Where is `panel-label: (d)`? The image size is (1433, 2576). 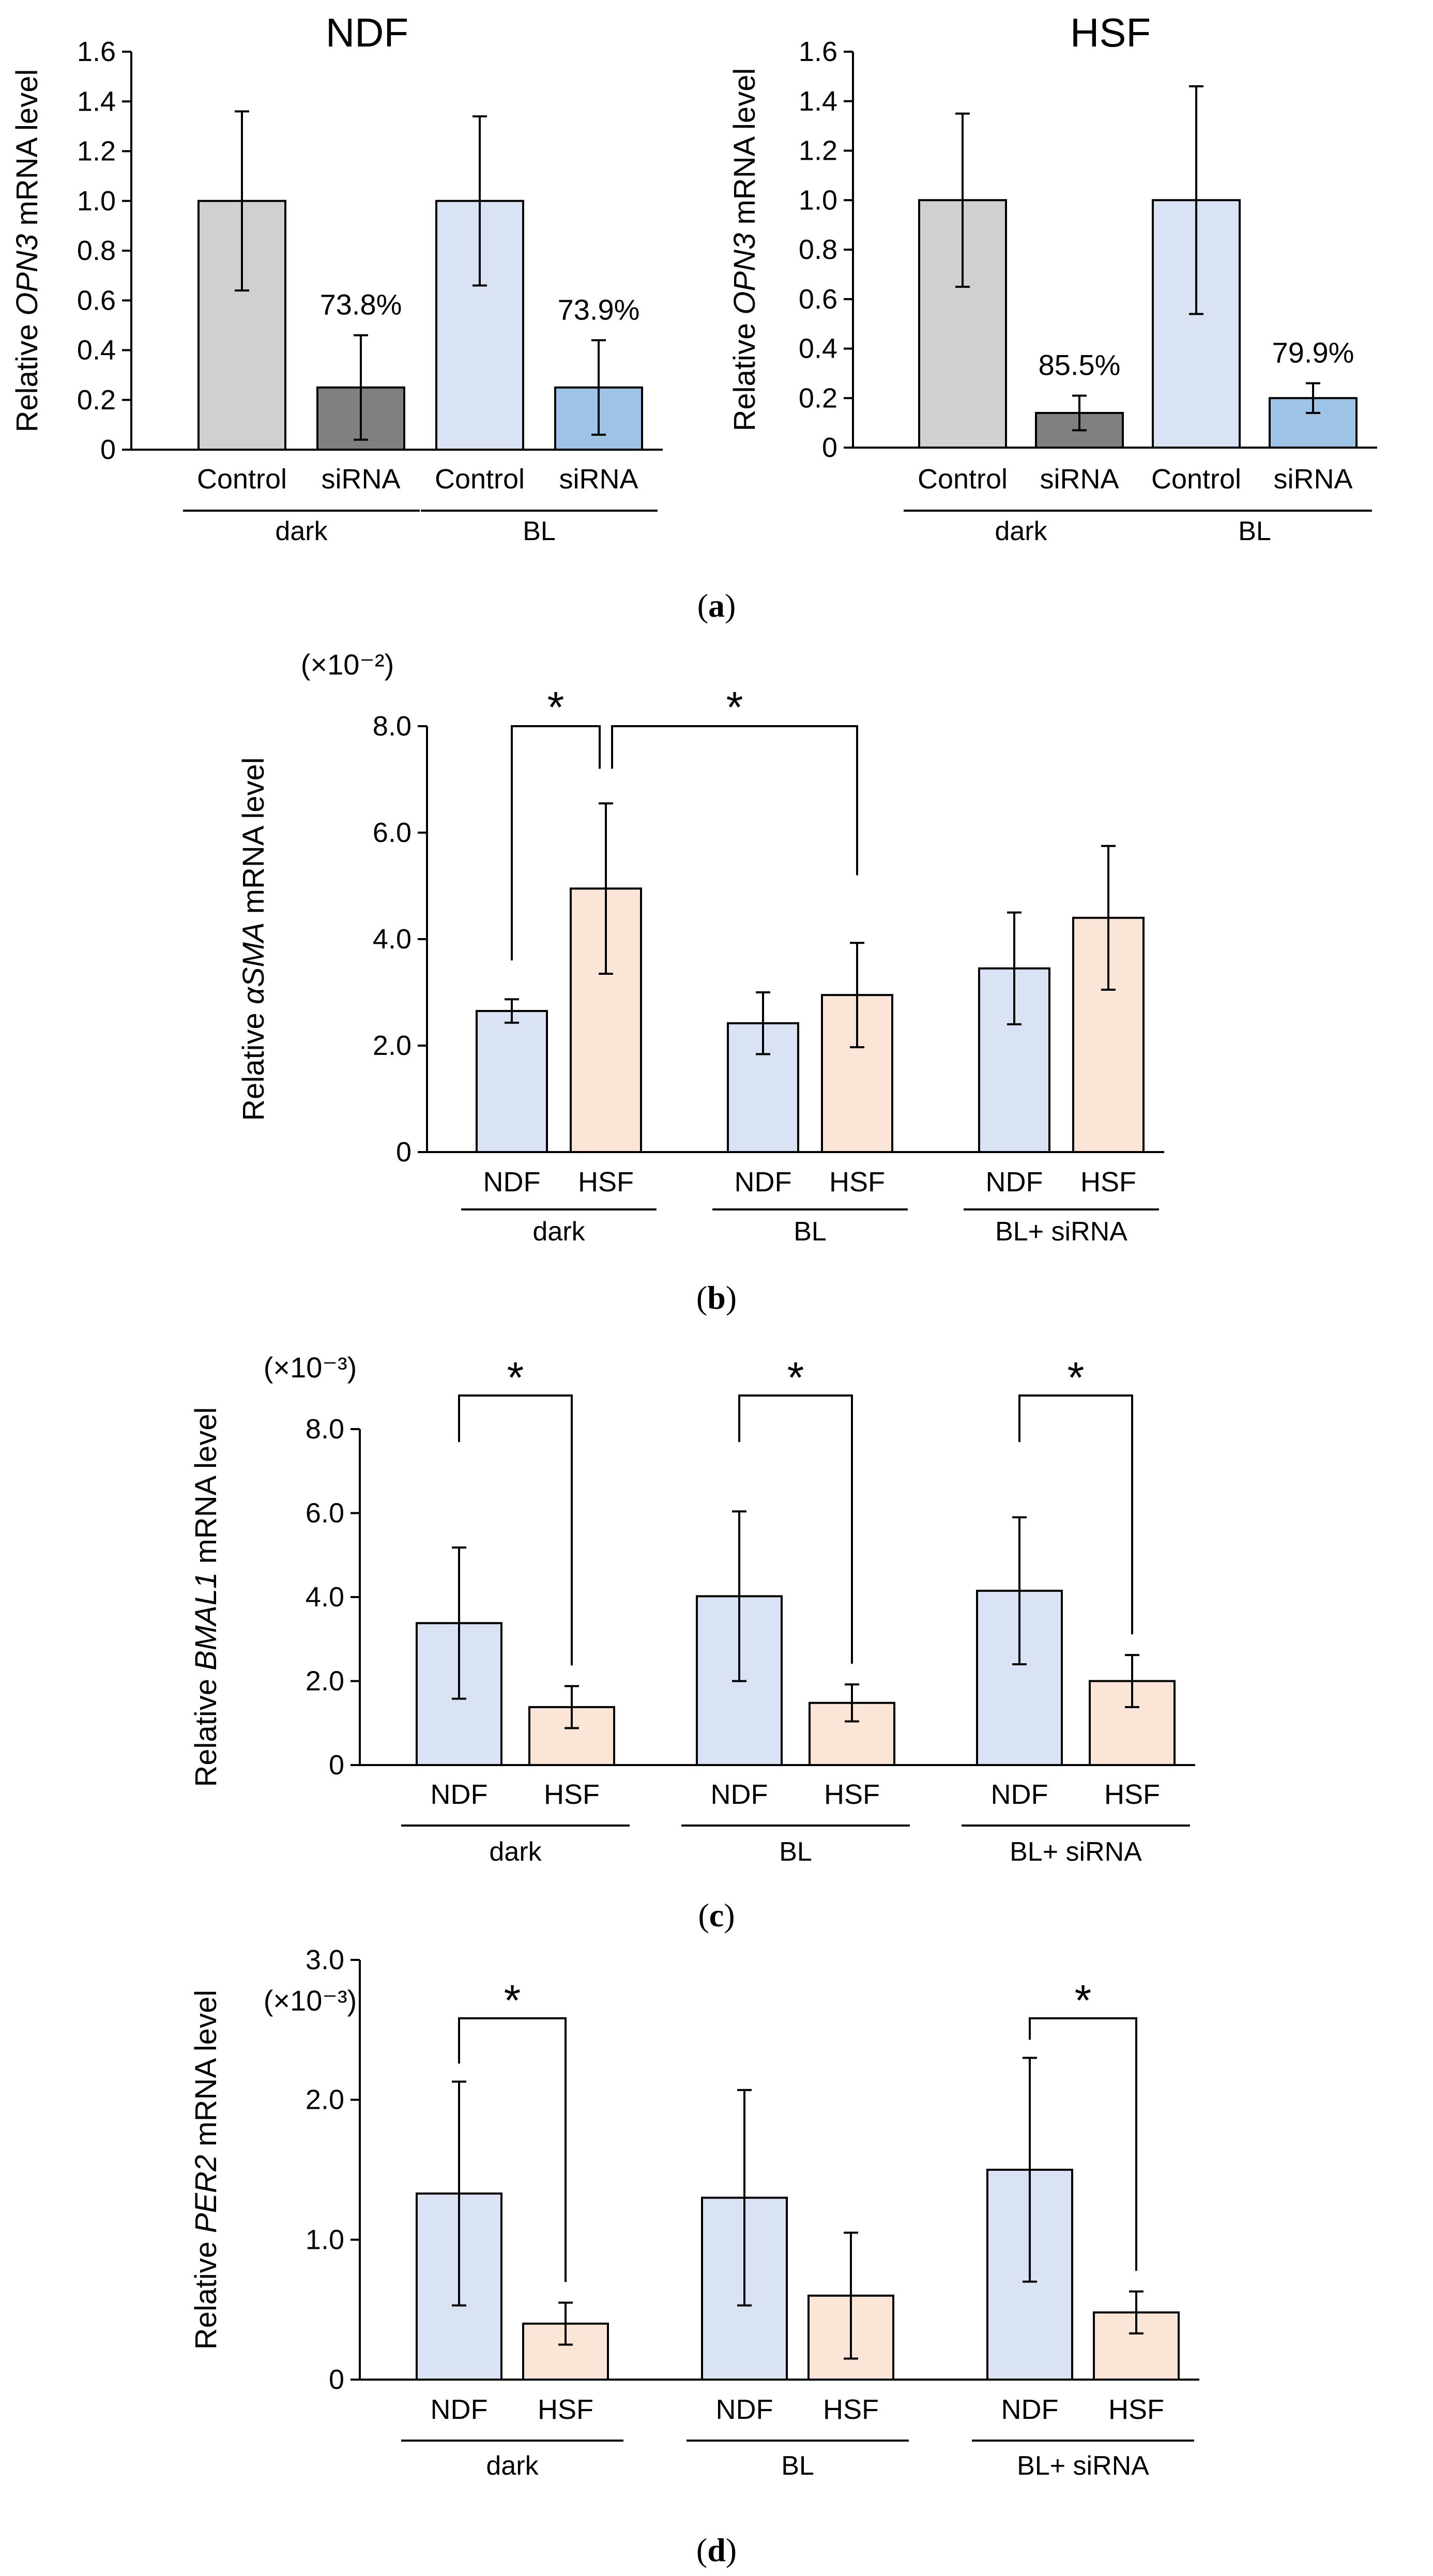 panel-label: (d) is located at coordinates (716, 2550).